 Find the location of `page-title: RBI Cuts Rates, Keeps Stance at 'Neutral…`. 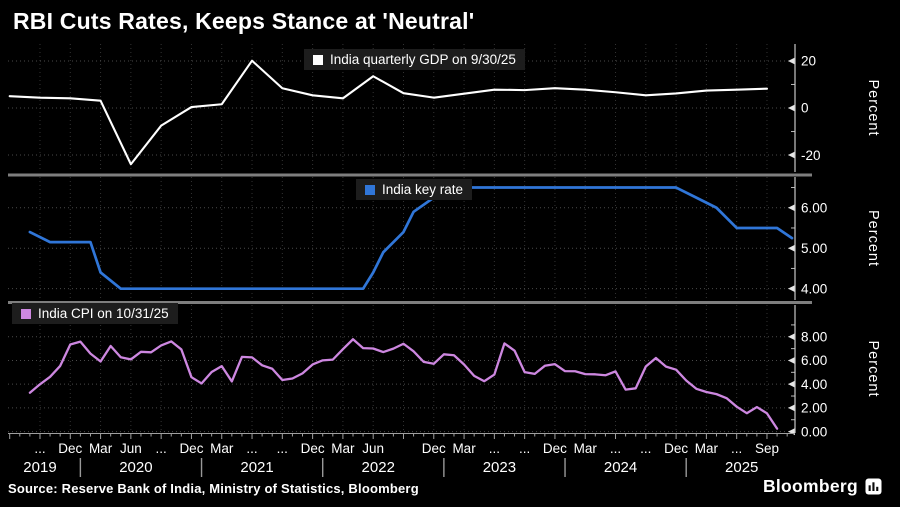

page-title: RBI Cuts Rates, Keeps Stance at 'Neutral… is located at coordinates (244, 21).